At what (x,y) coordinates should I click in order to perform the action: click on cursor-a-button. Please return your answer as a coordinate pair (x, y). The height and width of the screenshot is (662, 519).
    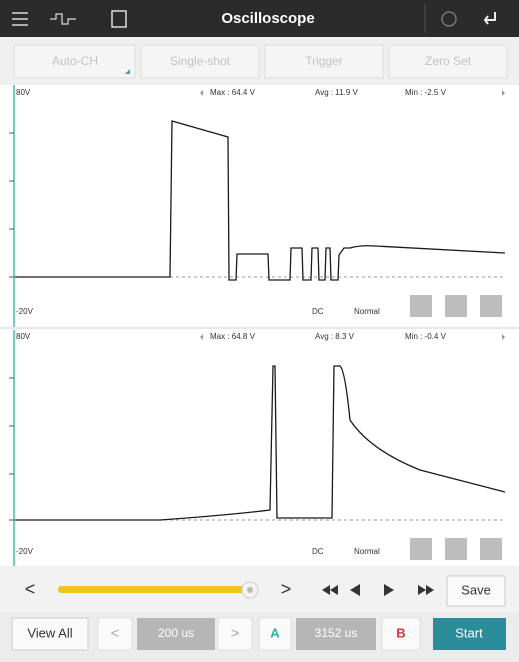
    Looking at the image, I should click on (275, 634).